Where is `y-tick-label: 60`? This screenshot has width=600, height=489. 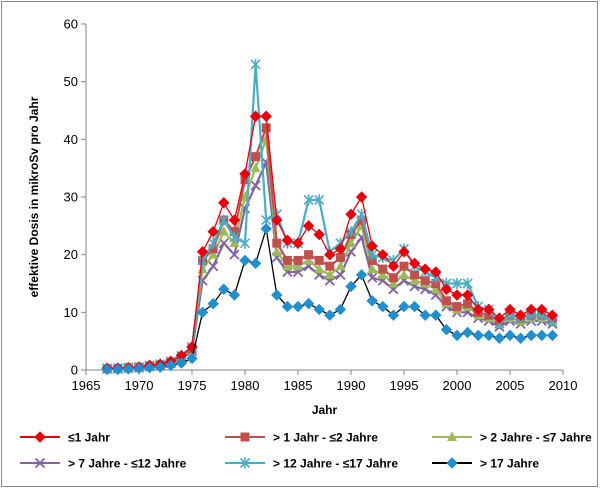 y-tick-label: 60 is located at coordinates (71, 24).